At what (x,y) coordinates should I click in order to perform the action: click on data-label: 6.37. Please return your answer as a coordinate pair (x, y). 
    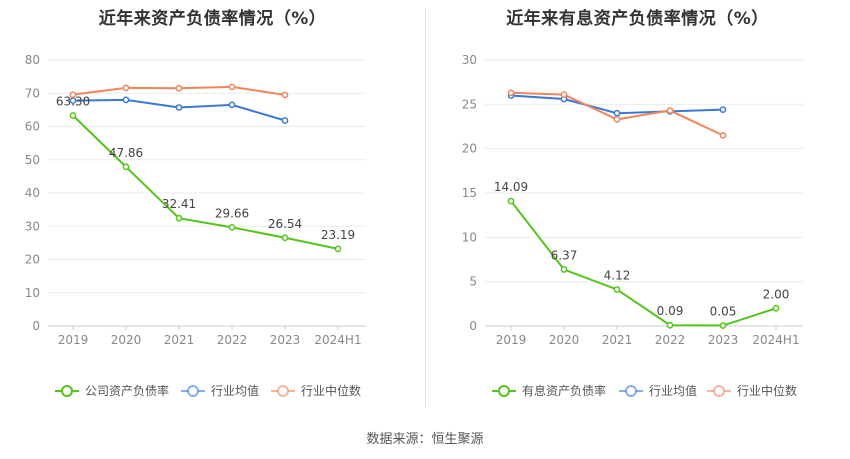
    Looking at the image, I should click on (564, 256).